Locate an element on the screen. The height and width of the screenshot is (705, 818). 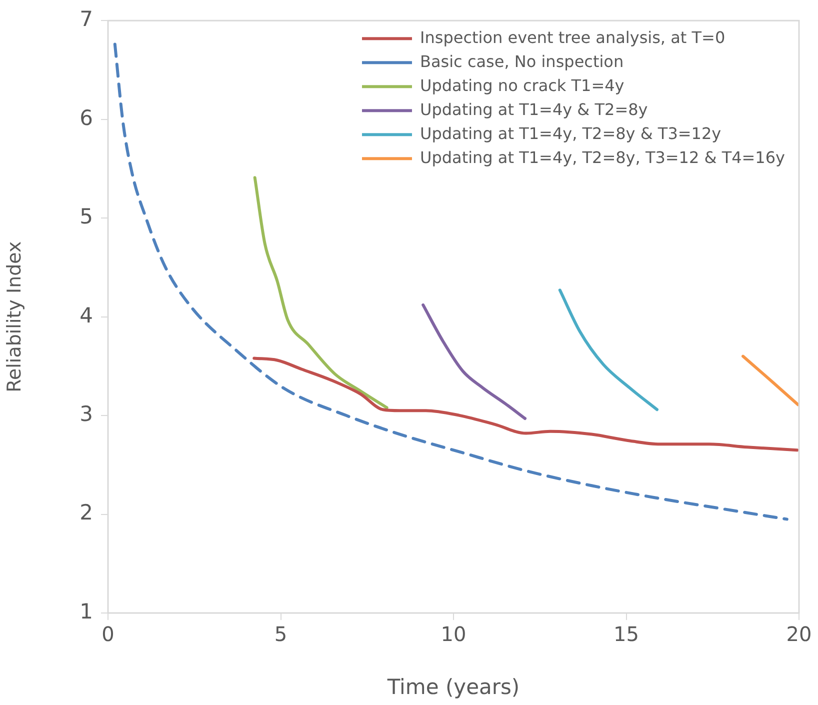
legend-label: Updating no crack T1=4y is located at coordinates (522, 85).